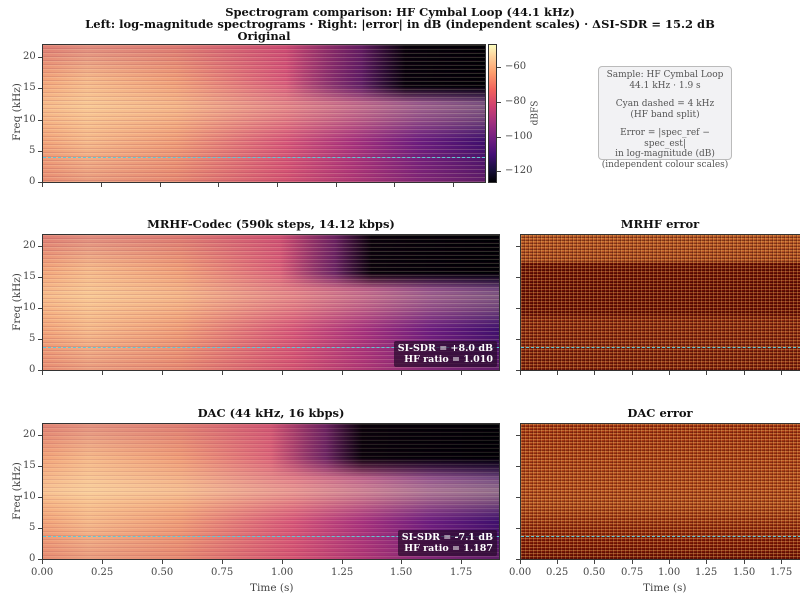  What do you see at coordinates (535, 113) in the screenshot?
I see `colorbar-label: dBFS` at bounding box center [535, 113].